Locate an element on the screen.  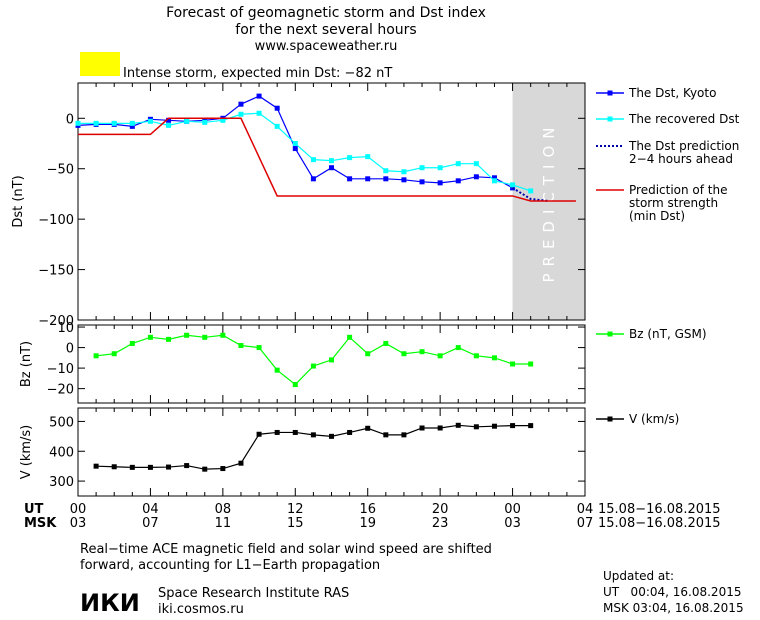
msk-tick-label: 19 is located at coordinates (367, 523).